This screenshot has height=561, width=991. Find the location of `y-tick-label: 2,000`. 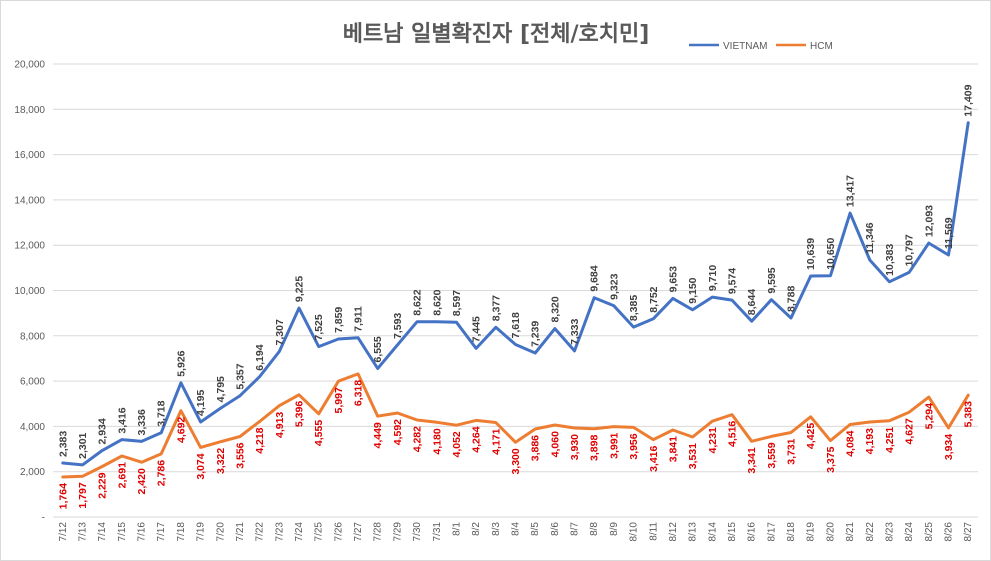

y-tick-label: 2,000 is located at coordinates (32, 472).